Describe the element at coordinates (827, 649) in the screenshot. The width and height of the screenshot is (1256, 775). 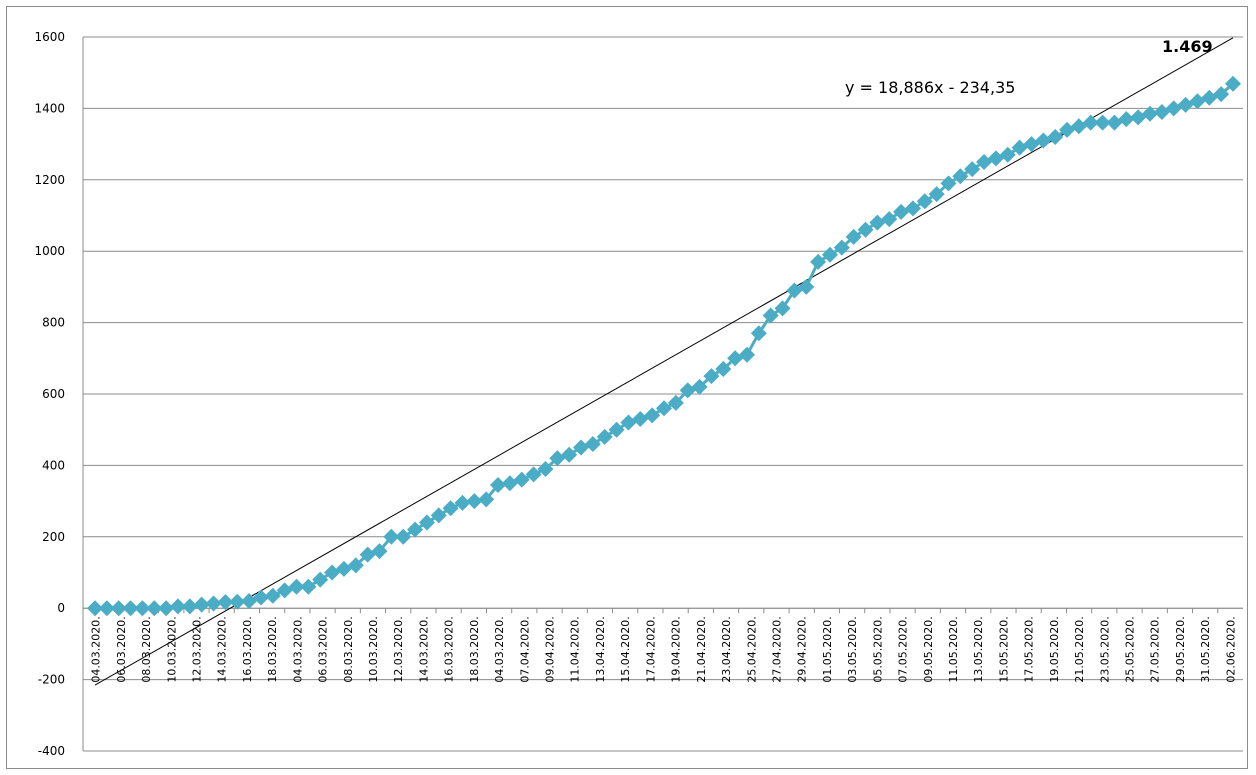
I see `x-tick-label: 01.05.2020.` at that location.